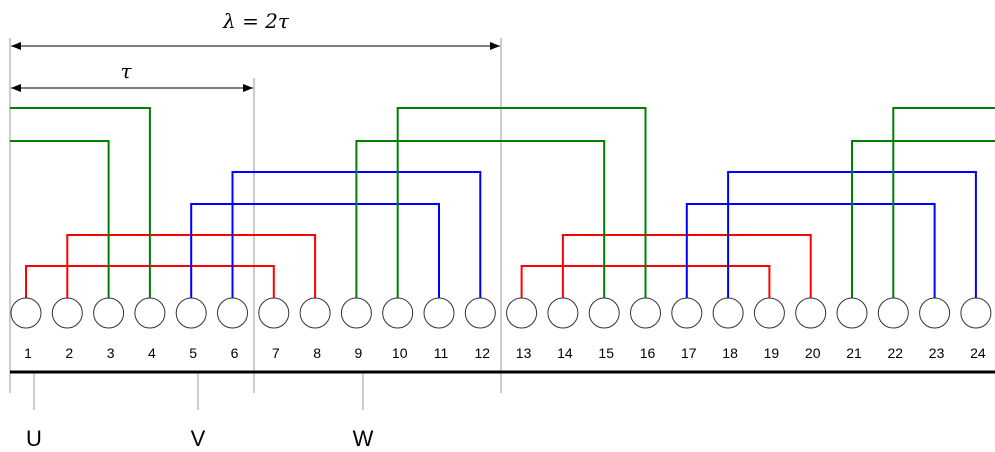  Describe the element at coordinates (441, 353) in the screenshot. I see `slot-number-11: 11` at that location.